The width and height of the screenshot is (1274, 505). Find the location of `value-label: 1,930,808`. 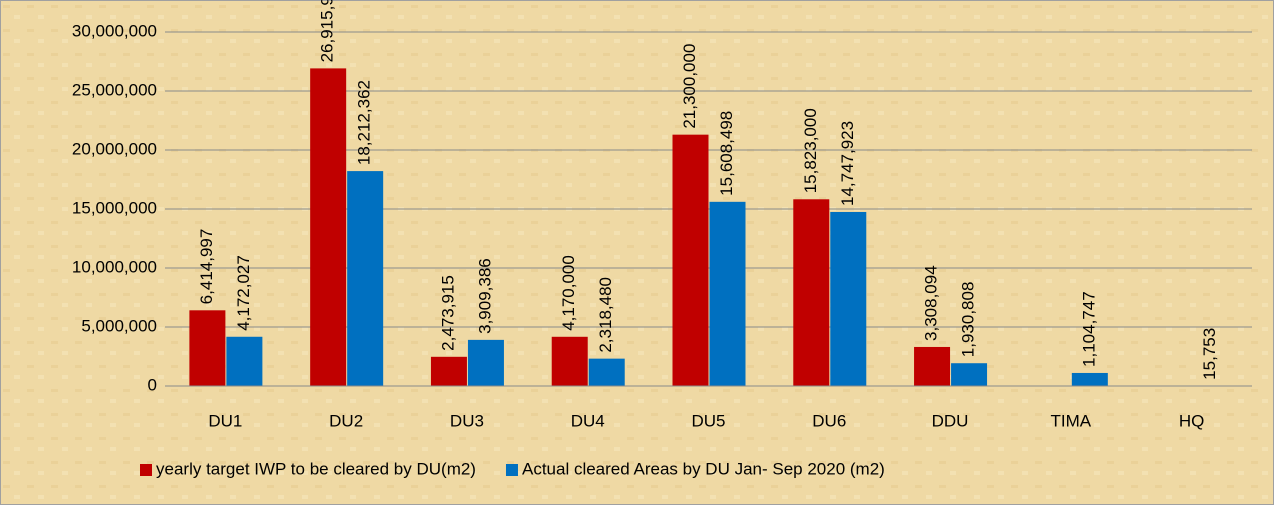

value-label: 1,930,808 is located at coordinates (968, 320).